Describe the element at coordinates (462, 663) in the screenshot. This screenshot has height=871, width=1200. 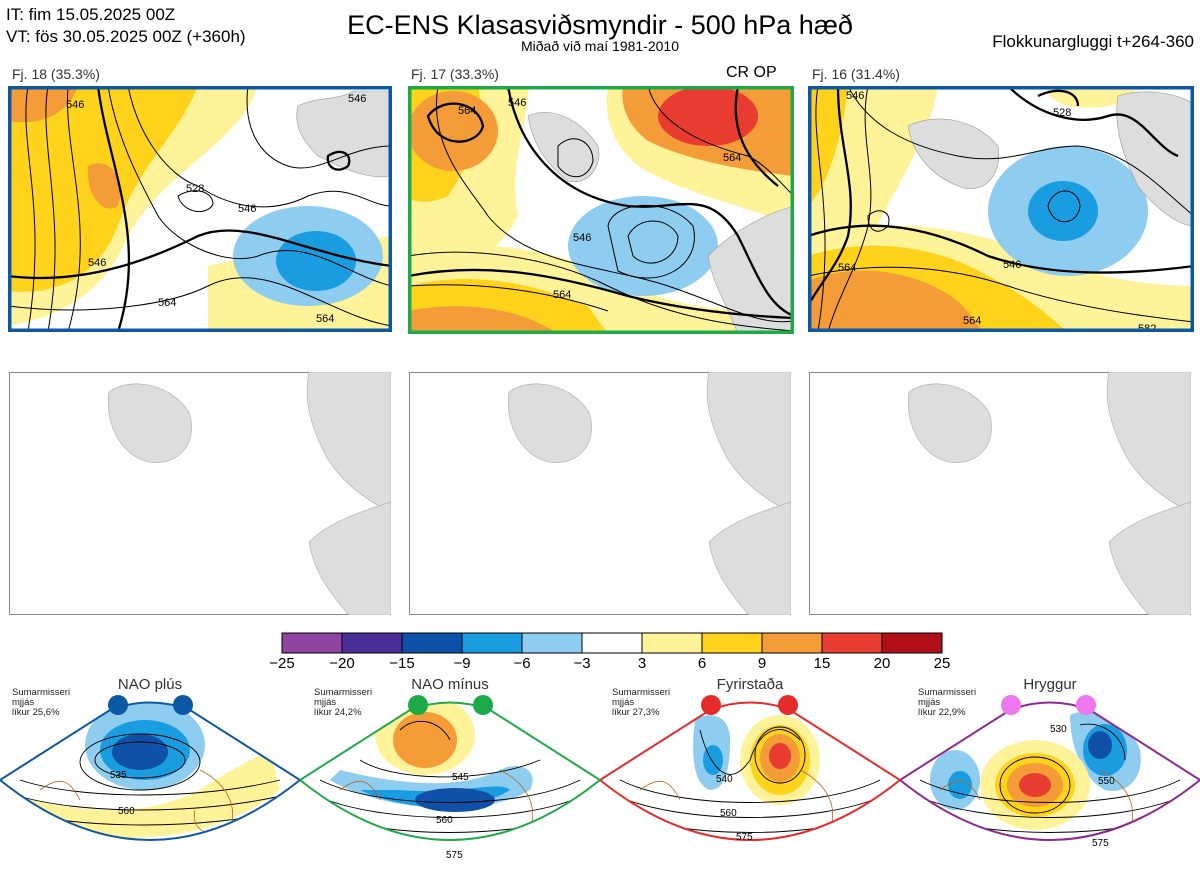
I see `colorbar-tick-label: −9` at that location.